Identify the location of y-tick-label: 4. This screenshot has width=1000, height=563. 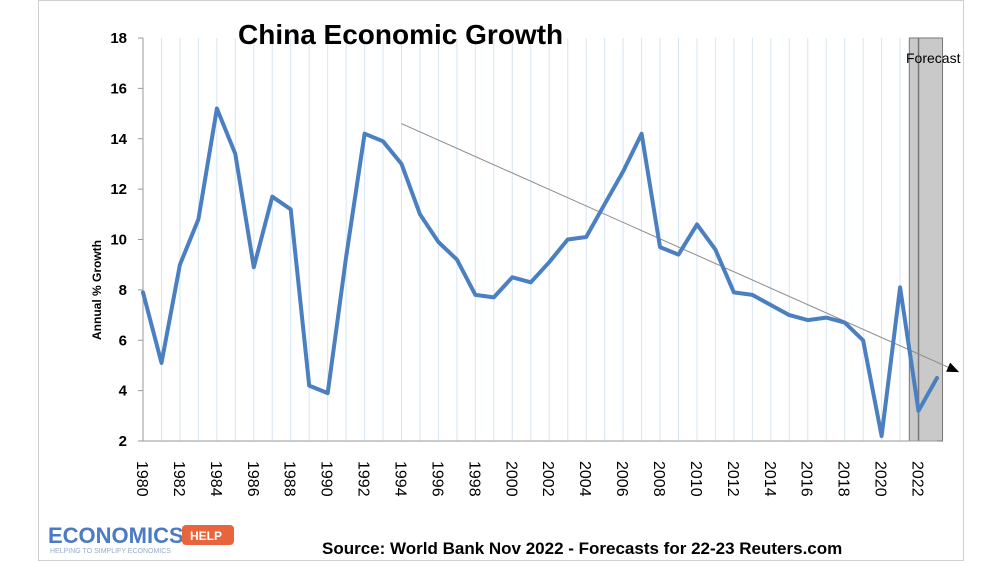
(123, 391).